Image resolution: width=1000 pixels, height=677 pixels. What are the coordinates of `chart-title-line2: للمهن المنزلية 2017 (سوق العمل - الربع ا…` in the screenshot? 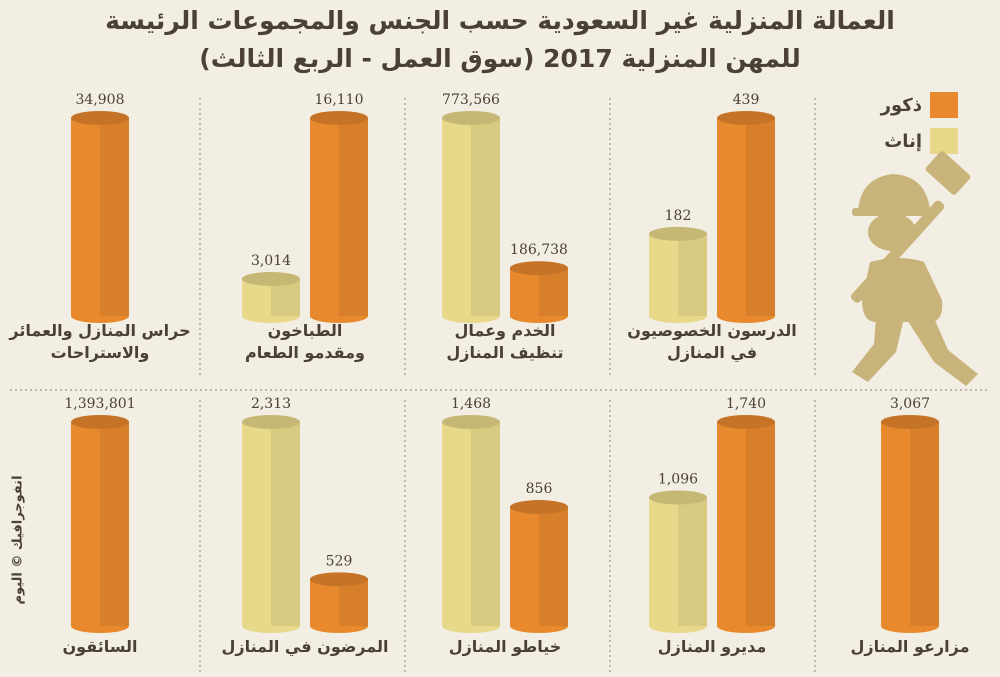 It's located at (500, 58).